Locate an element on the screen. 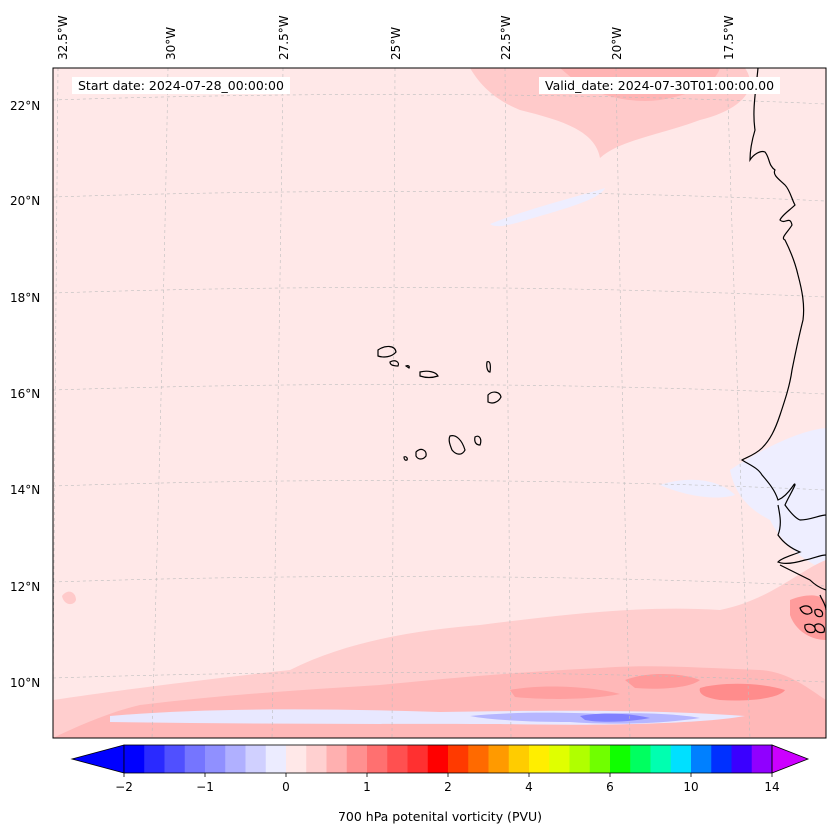 The height and width of the screenshot is (836, 837). pv-patch-south-strong2 is located at coordinates (662, 681).